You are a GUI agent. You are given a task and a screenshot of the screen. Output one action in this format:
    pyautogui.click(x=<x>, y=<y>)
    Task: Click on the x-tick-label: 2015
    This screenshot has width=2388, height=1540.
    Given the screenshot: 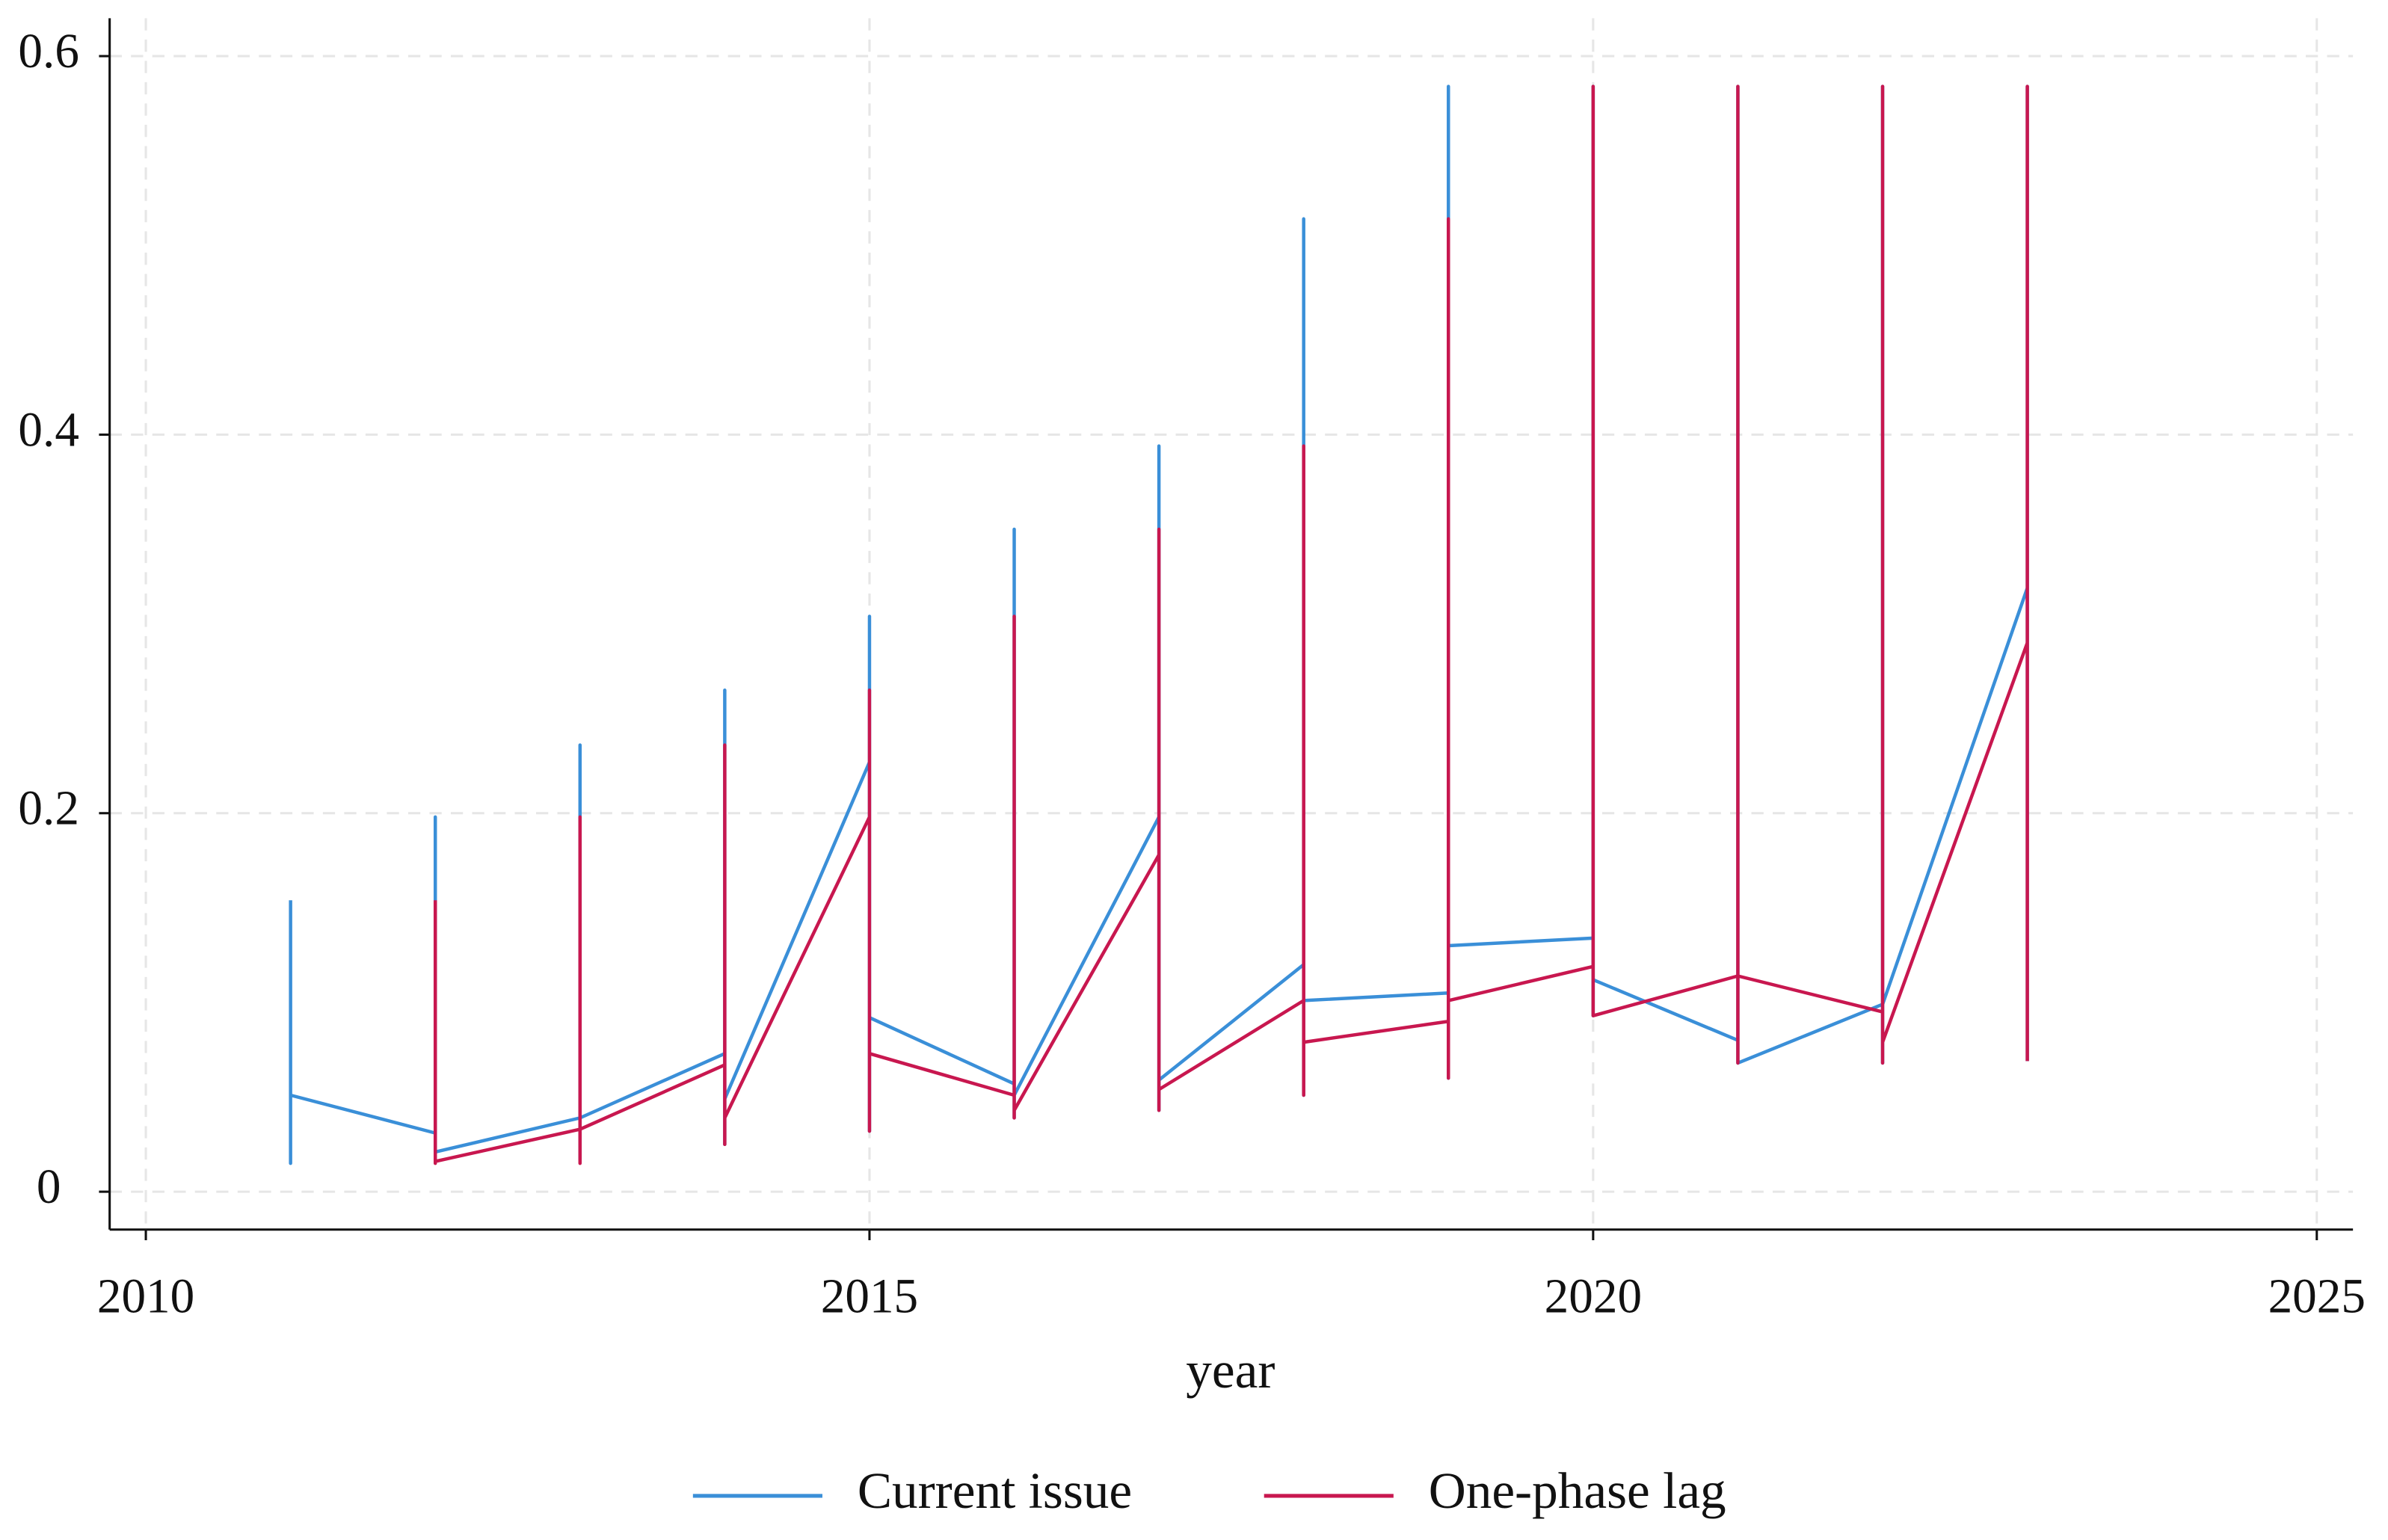 What is the action you would take?
    pyautogui.click(x=869, y=1296)
    